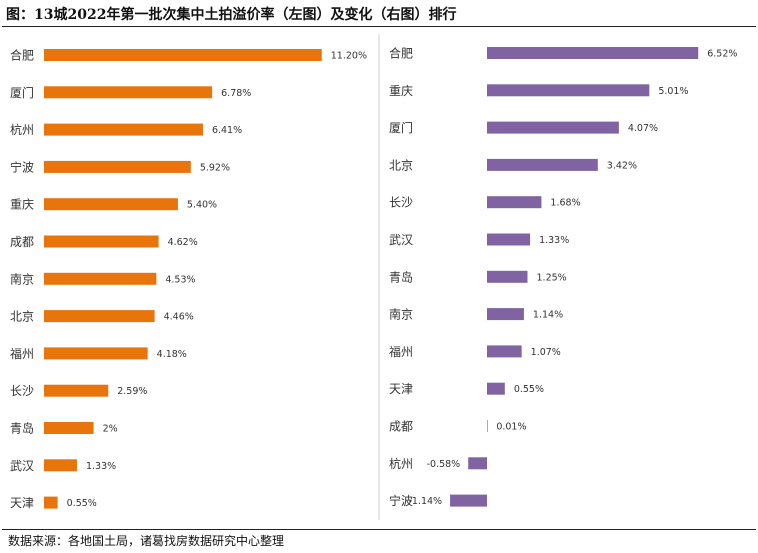 The height and width of the screenshot is (553, 758). Describe the element at coordinates (552, 277) in the screenshot. I see `right-value-label: 1.25%` at that location.